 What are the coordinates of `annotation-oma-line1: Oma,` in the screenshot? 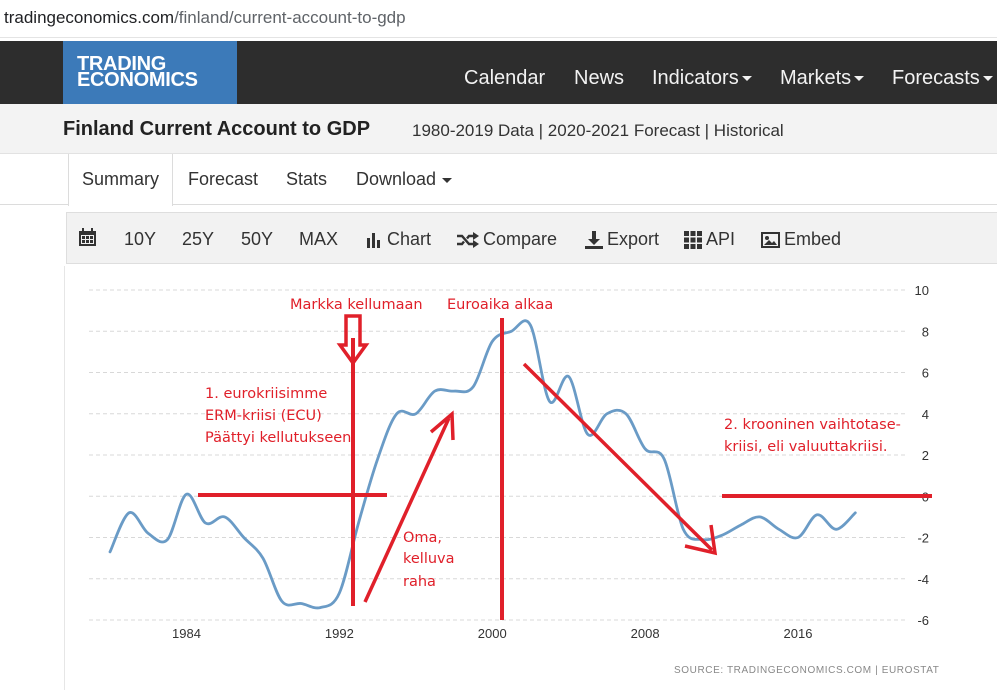 It's located at (422, 538).